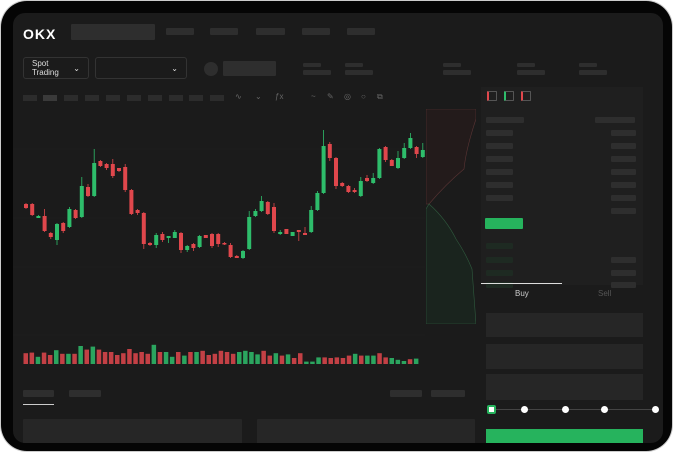  Describe the element at coordinates (526, 96) in the screenshot. I see `asks-only-icon` at that location.